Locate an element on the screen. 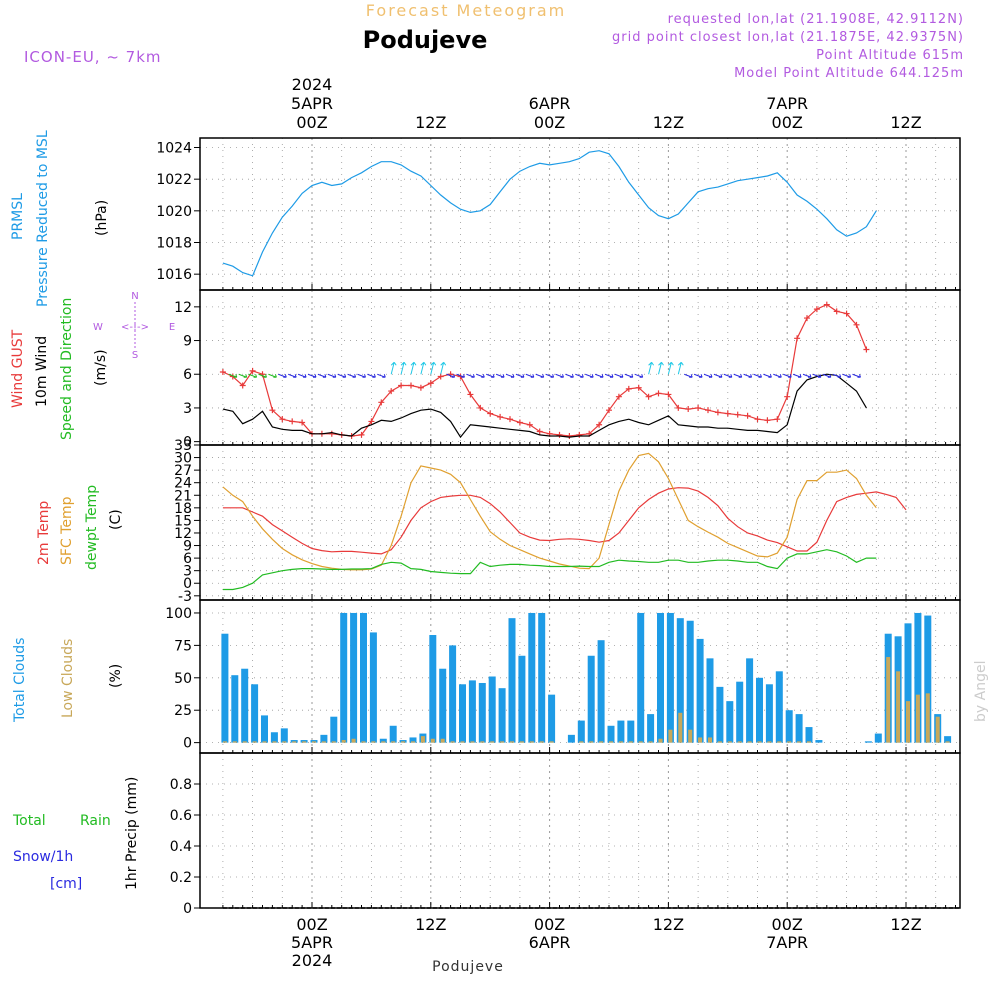 Image resolution: width=1000 pixels, height=1000 pixels. compass-n: N is located at coordinates (134, 296).